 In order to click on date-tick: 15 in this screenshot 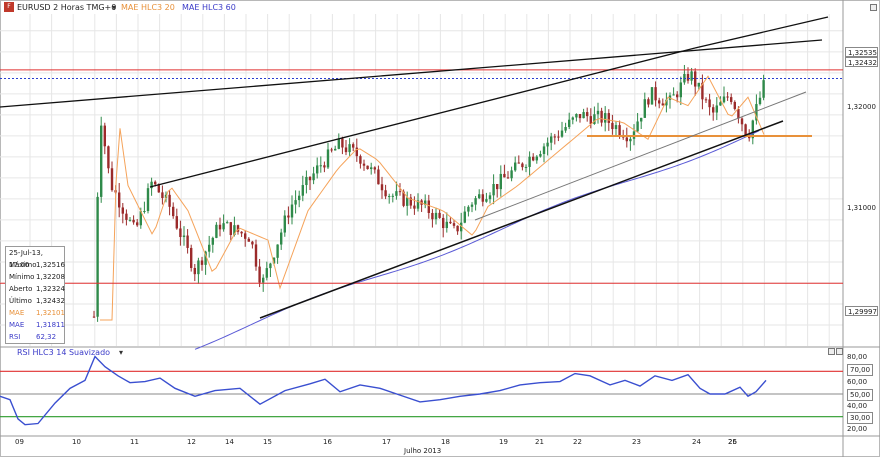, I will do `click(267, 442)`.